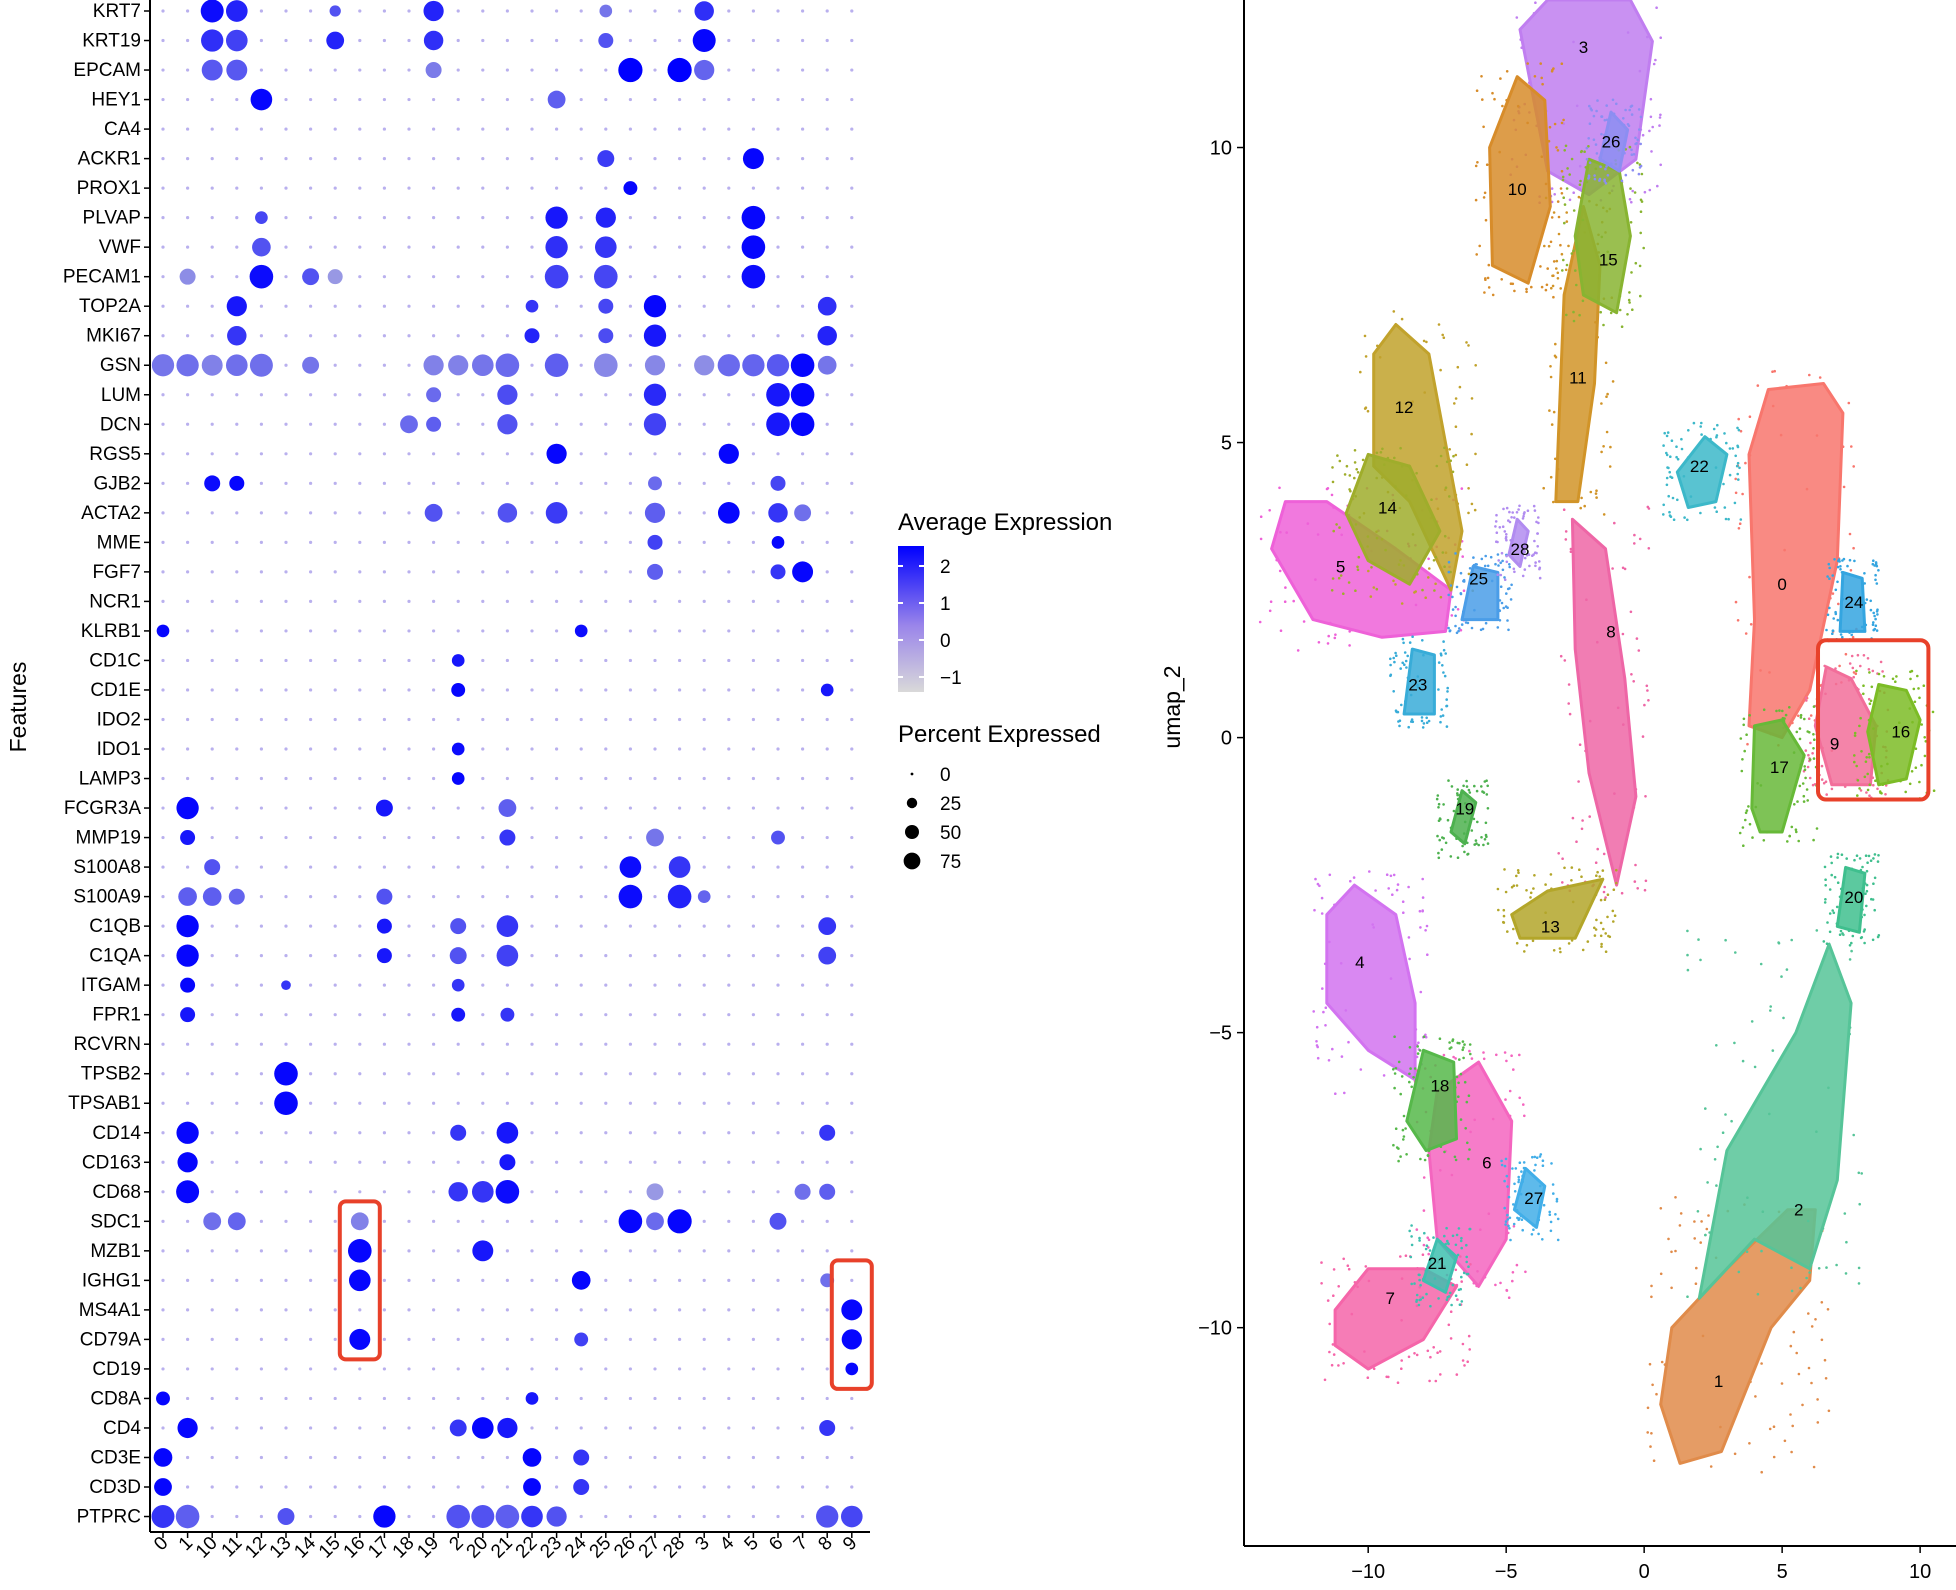  What do you see at coordinates (113, 336) in the screenshot?
I see `feature-label: MKI67` at bounding box center [113, 336].